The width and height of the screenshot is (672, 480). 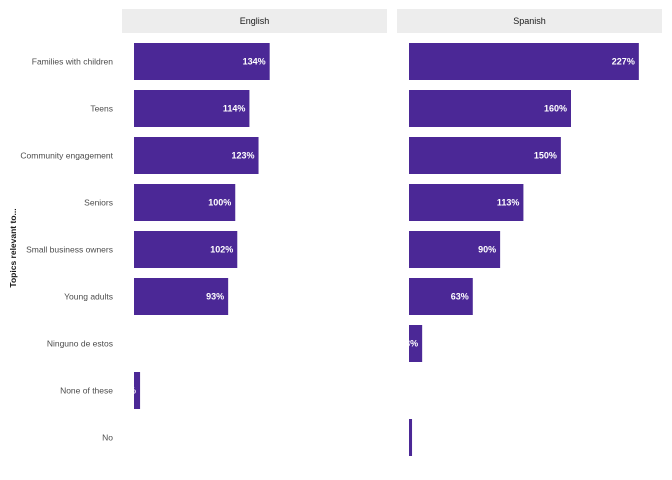 What do you see at coordinates (88, 297) in the screenshot?
I see `category-label: Young adults` at bounding box center [88, 297].